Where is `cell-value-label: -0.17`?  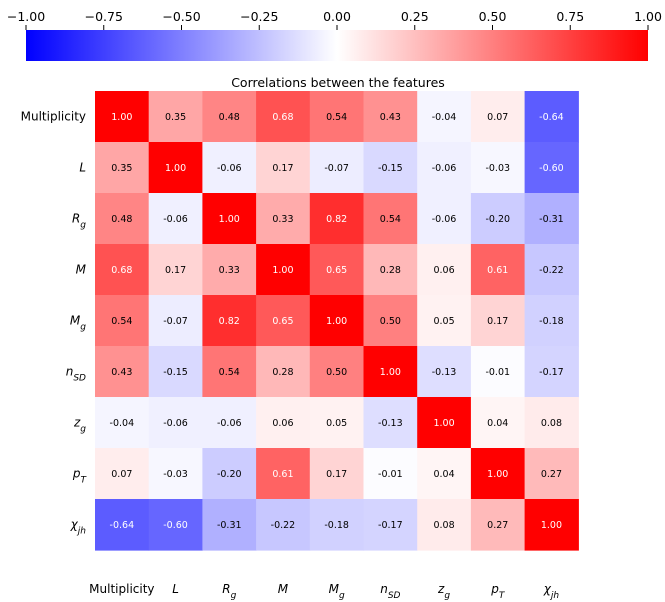
cell-value-label: -0.17 is located at coordinates (551, 372).